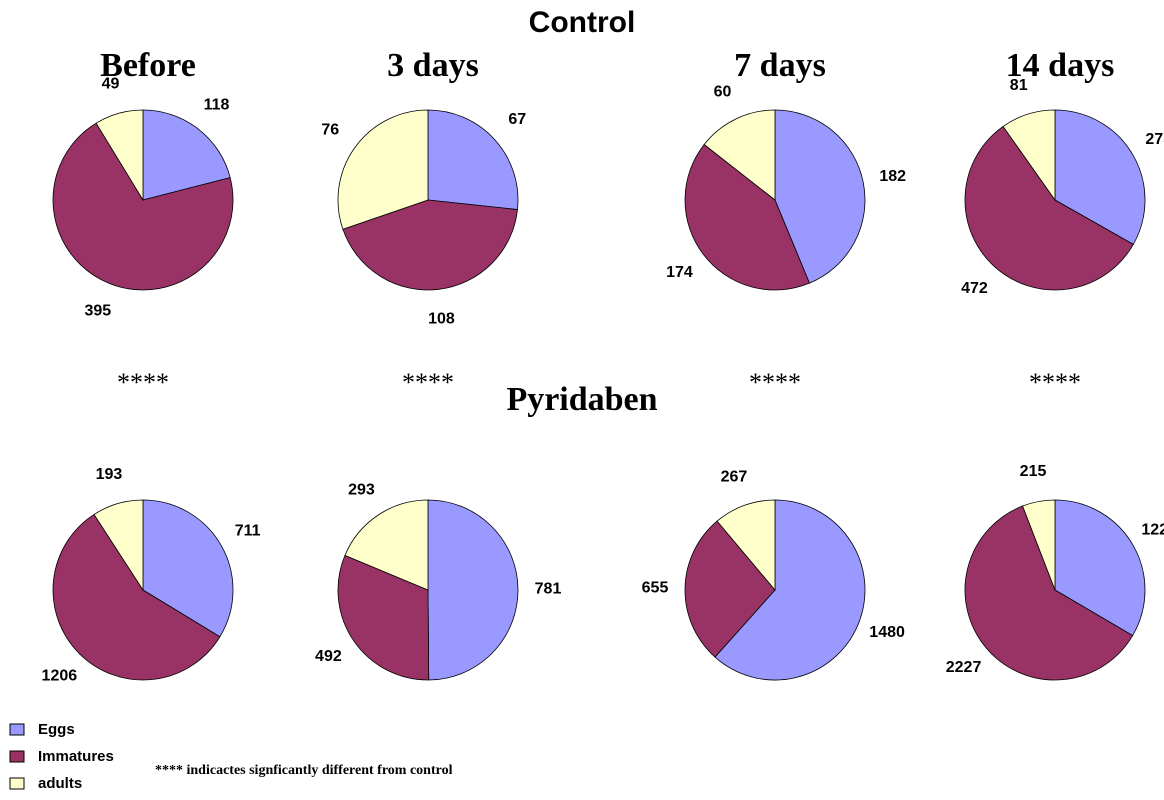 This screenshot has width=1164, height=800. Describe the element at coordinates (433, 65) in the screenshot. I see `pie-title: 3 days` at that location.